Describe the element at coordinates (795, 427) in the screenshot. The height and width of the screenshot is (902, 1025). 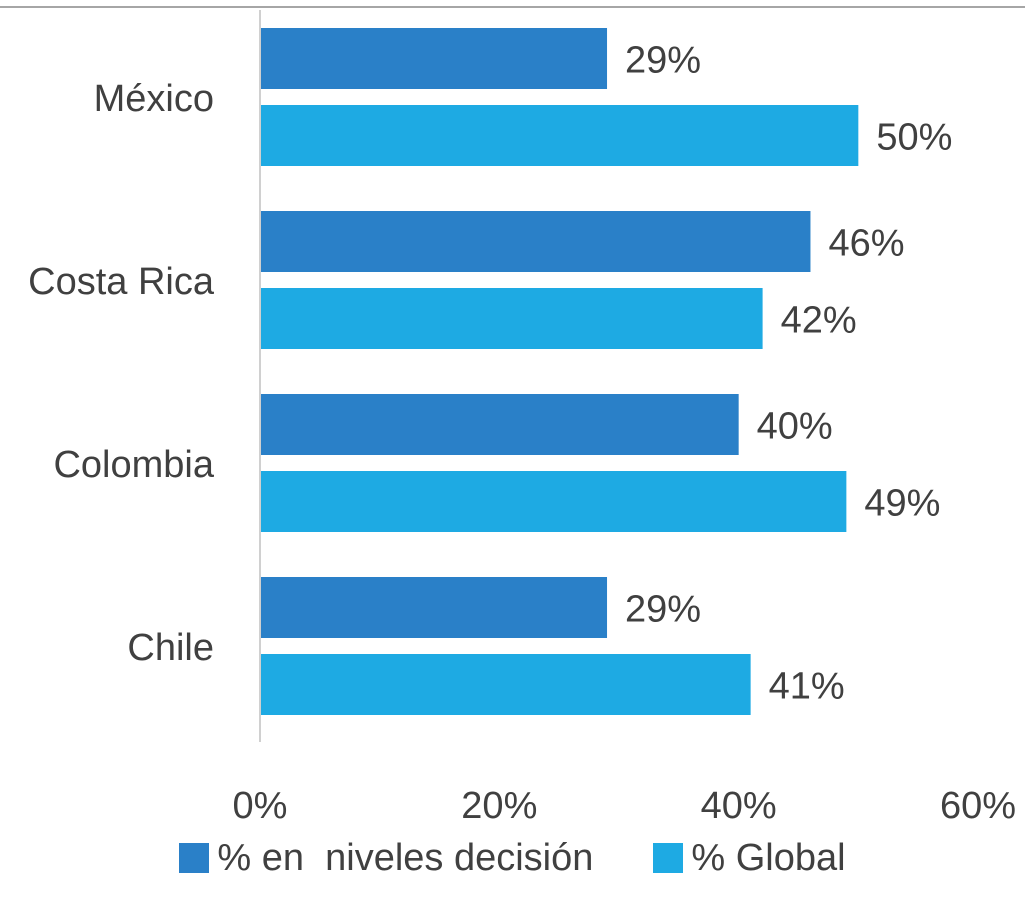
I see `data-label: 40%` at that location.